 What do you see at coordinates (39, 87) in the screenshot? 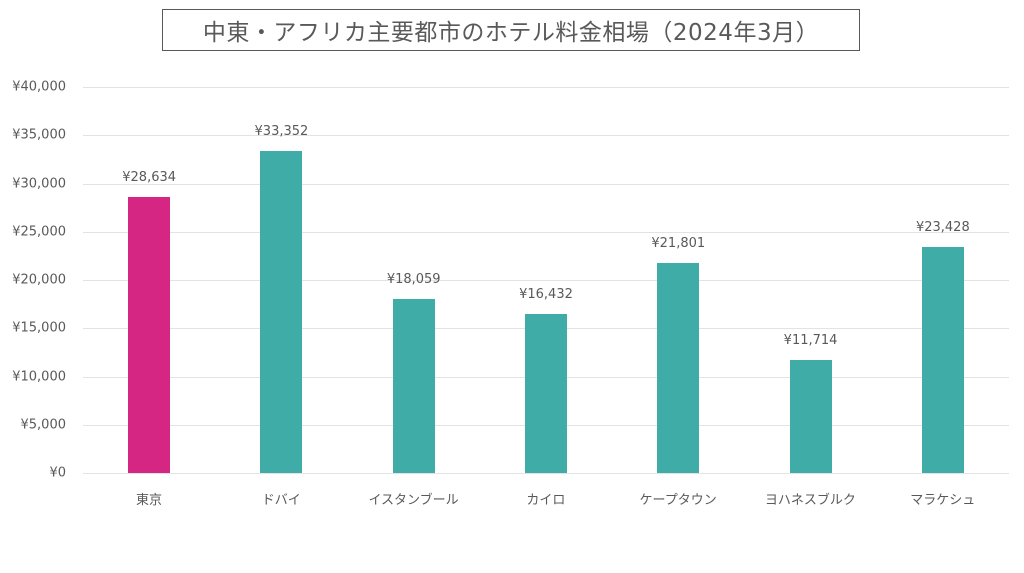
I see `y-tick-label: ¥40,000` at bounding box center [39, 87].